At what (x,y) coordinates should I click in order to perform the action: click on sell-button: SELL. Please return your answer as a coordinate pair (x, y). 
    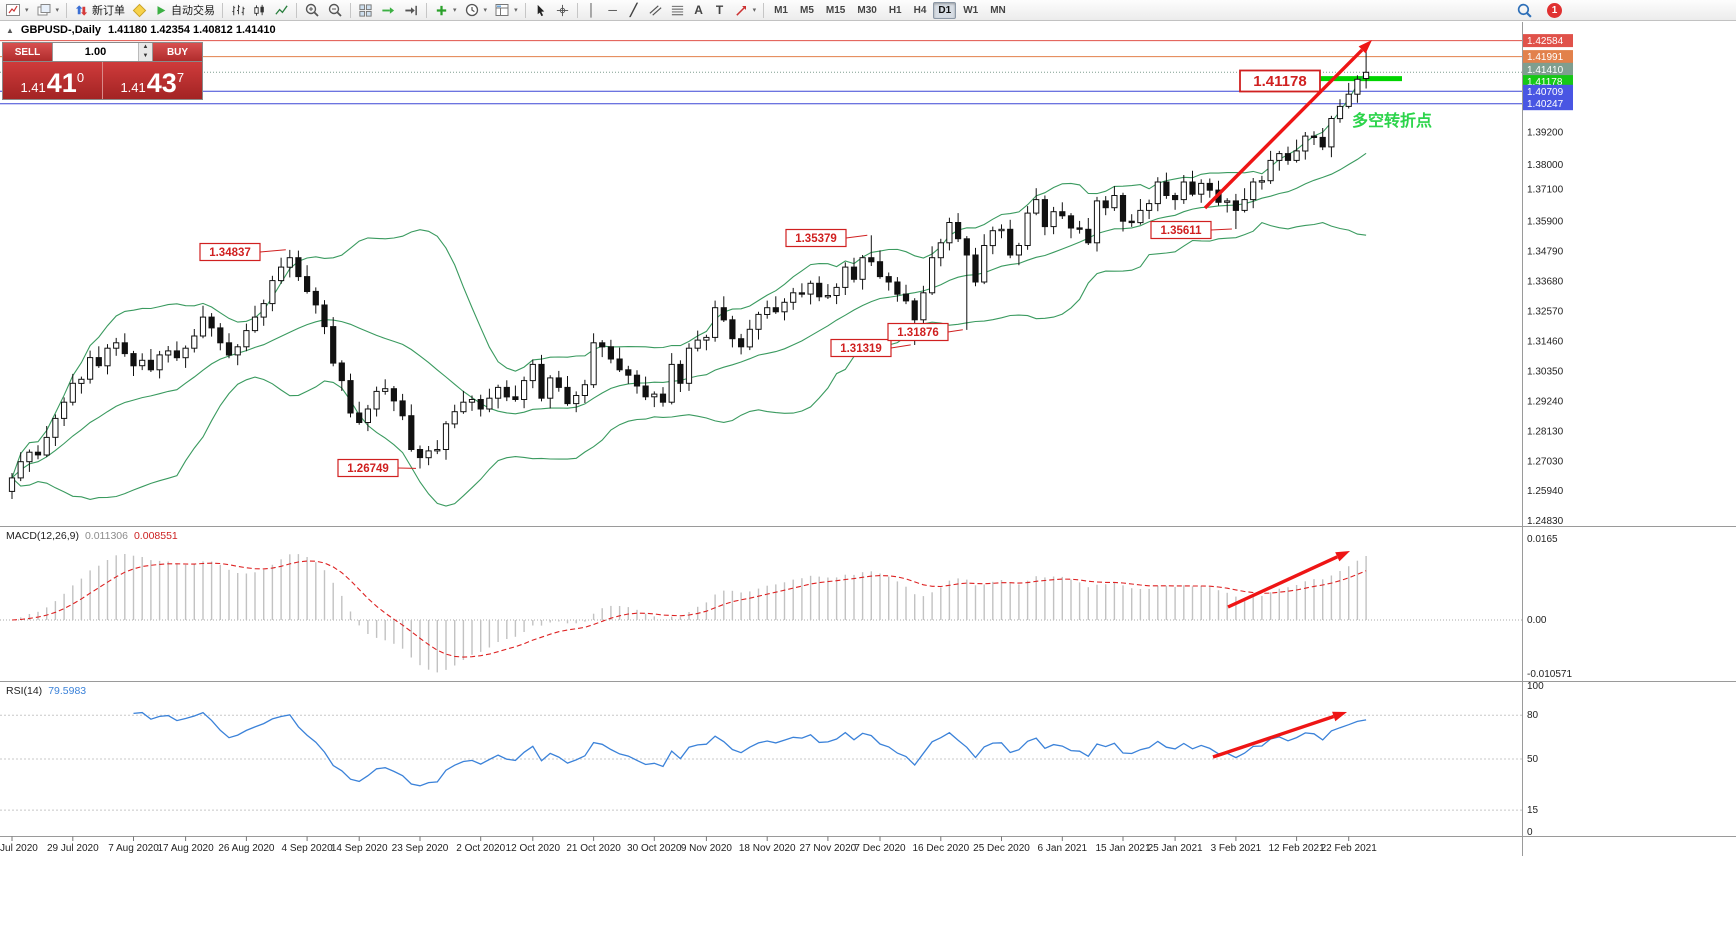
    Looking at the image, I should click on (27, 52).